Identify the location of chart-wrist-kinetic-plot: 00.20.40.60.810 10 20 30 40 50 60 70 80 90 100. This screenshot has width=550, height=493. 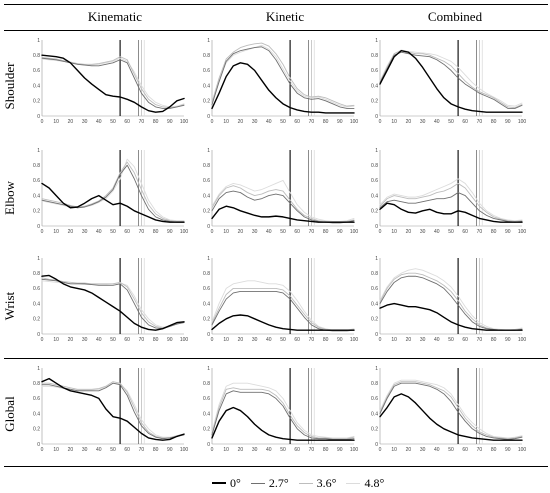
(280, 299).